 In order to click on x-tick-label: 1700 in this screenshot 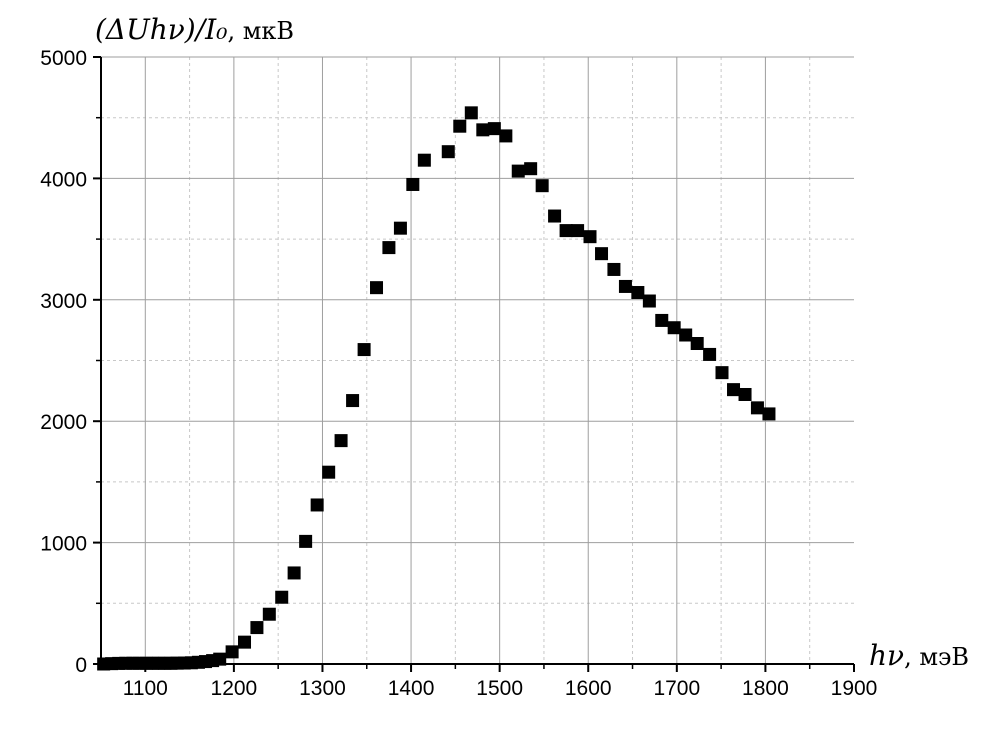, I will do `click(676, 688)`.